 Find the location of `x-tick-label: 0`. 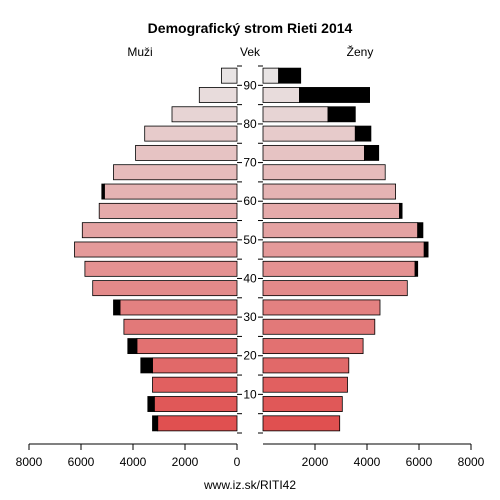

x-tick-label: 0 is located at coordinates (237, 462).